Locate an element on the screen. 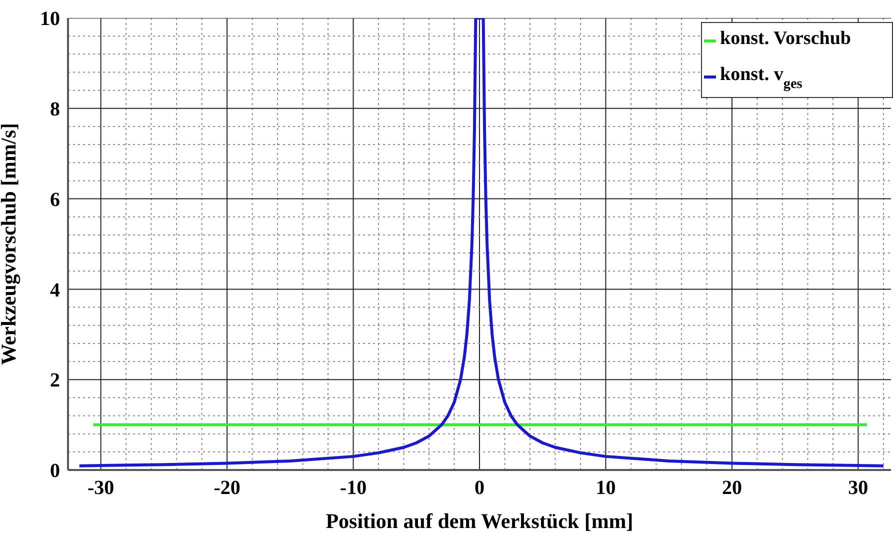 The image size is (893, 542). x-tick-label: 30 is located at coordinates (858, 488).